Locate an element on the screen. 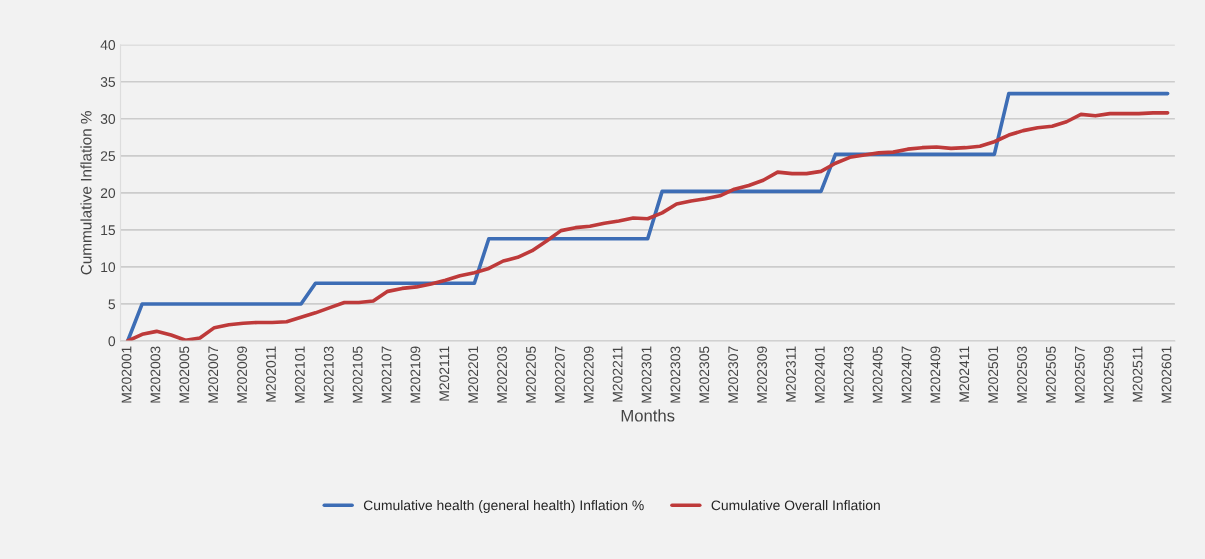 The height and width of the screenshot is (559, 1205). x-tick-label: M202103 is located at coordinates (328, 374).